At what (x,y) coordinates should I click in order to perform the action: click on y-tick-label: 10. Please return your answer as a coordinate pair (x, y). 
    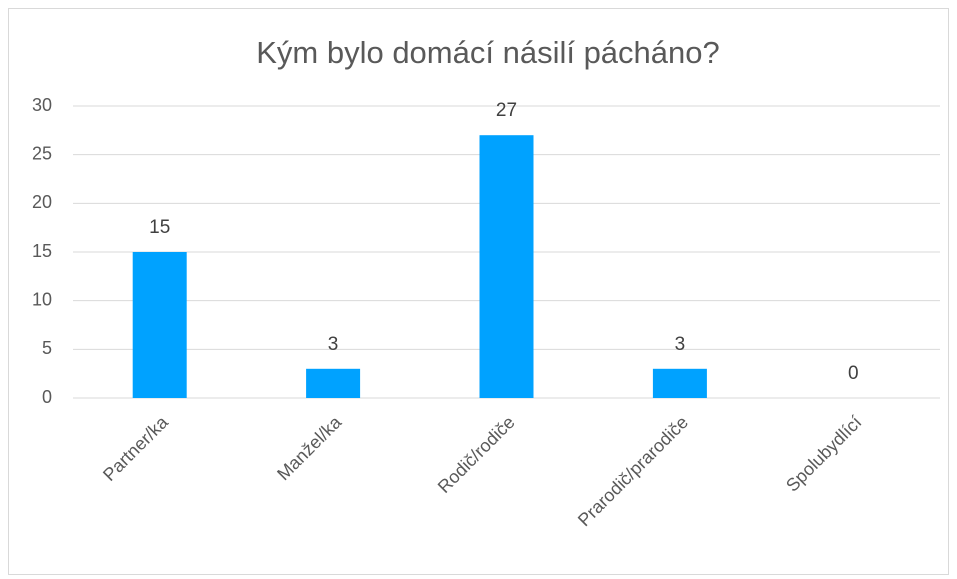
    Looking at the image, I should click on (42, 299).